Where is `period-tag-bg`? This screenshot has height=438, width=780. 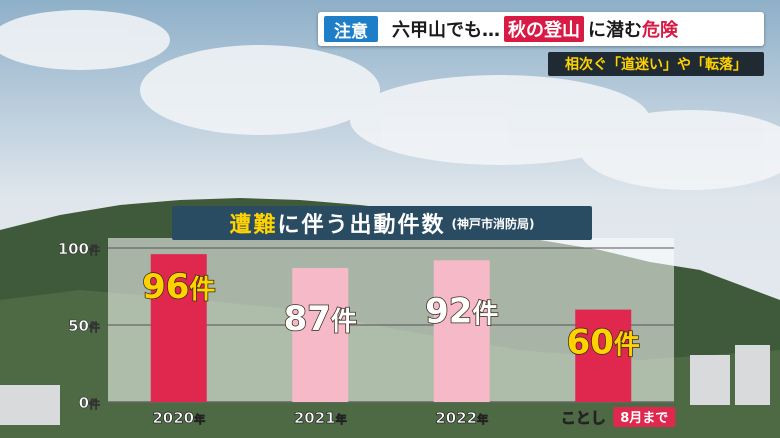 period-tag-bg is located at coordinates (644, 417).